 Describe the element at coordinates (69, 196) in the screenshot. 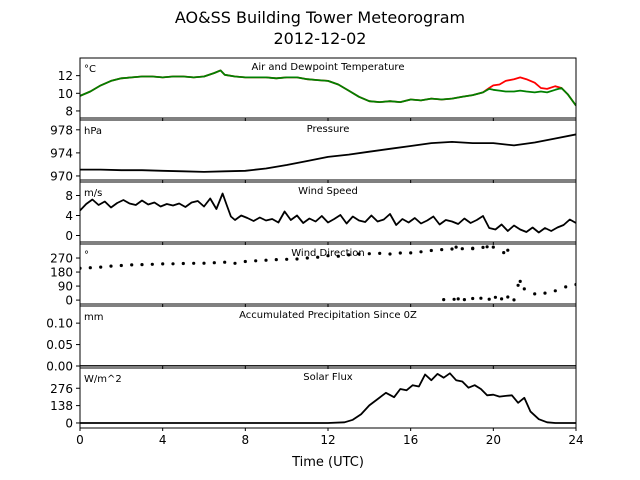

I see `wind-speed-y-tick-label: 8` at that location.